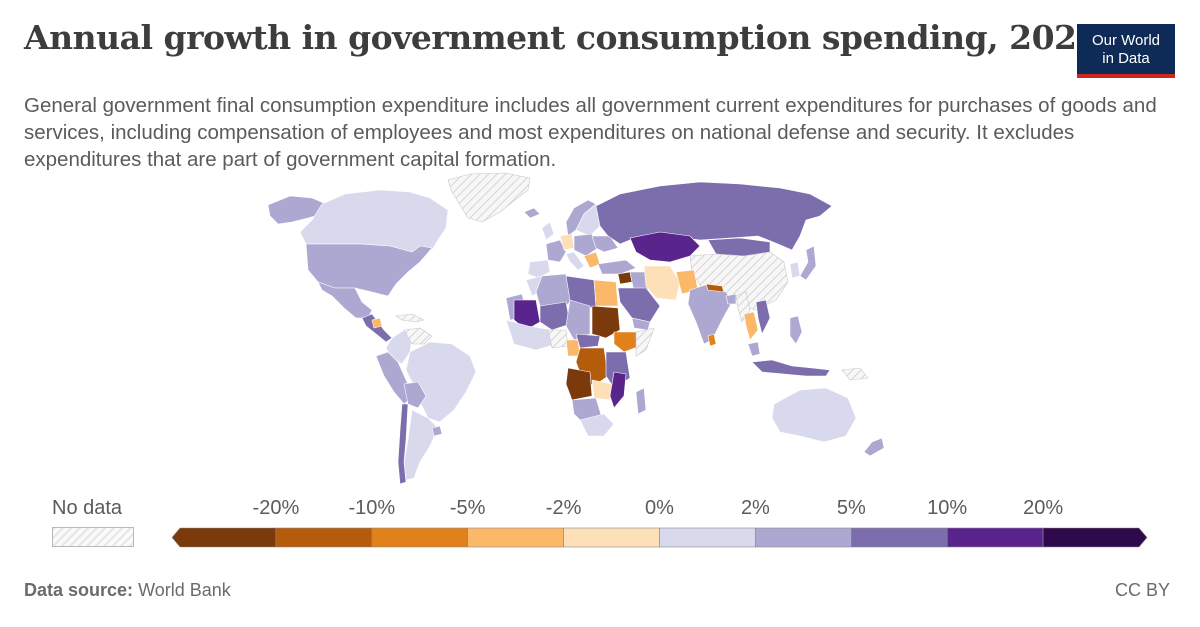  Describe the element at coordinates (602, 390) in the screenshot. I see `country-zambia` at that location.